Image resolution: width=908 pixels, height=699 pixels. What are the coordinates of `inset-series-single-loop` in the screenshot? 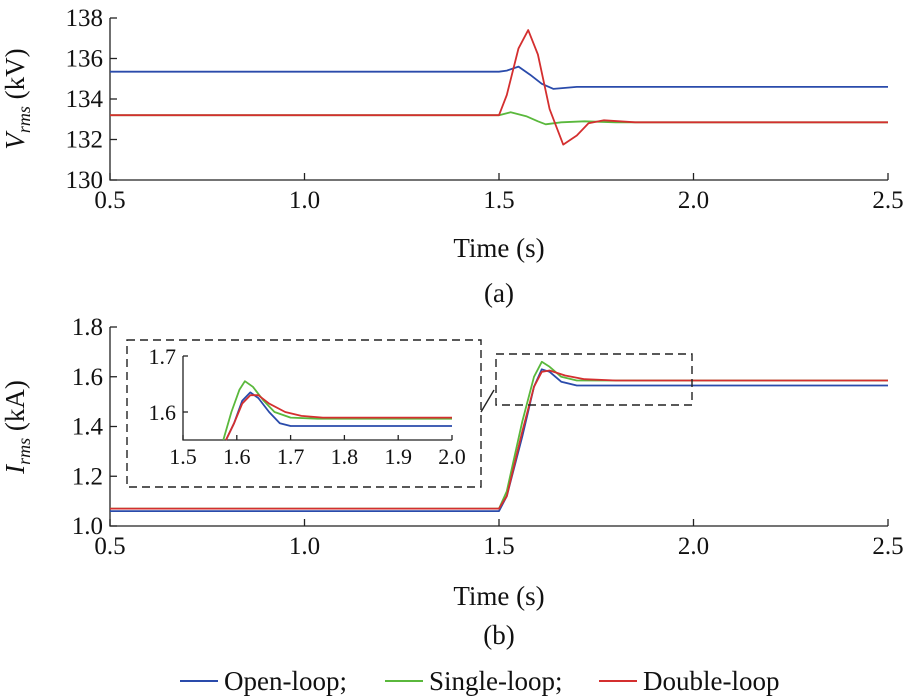 It's located at (337, 410).